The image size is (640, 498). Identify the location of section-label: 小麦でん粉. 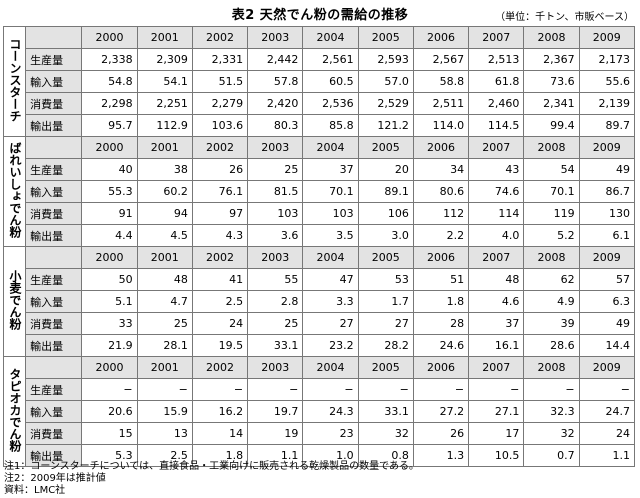
(14, 301).